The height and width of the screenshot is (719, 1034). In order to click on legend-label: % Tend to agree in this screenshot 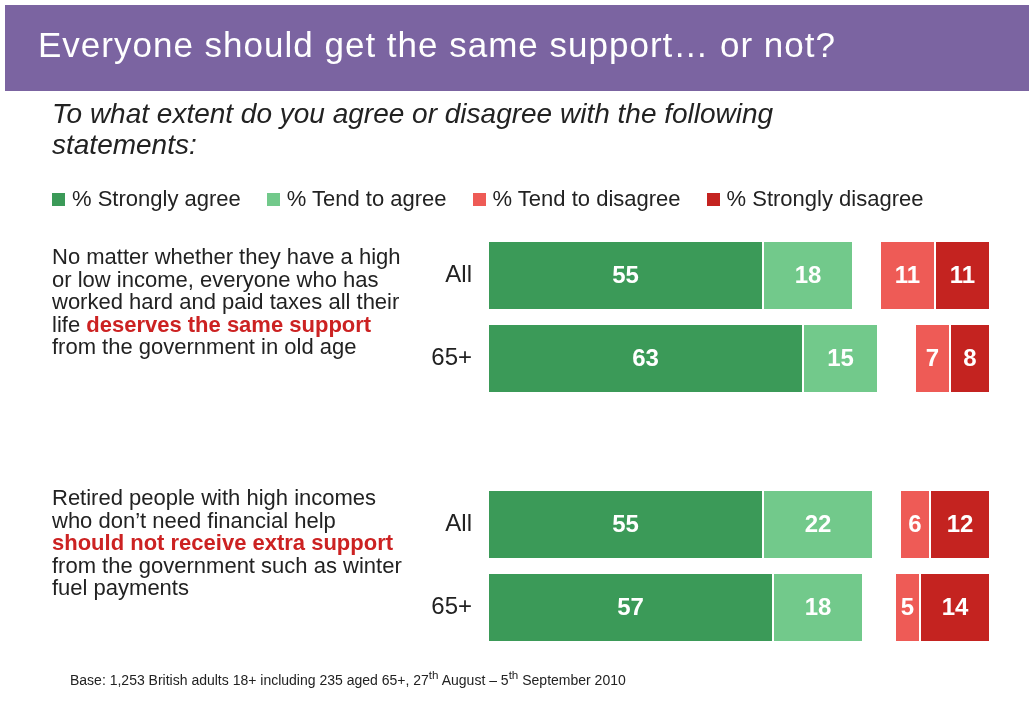, I will do `click(366, 199)`.